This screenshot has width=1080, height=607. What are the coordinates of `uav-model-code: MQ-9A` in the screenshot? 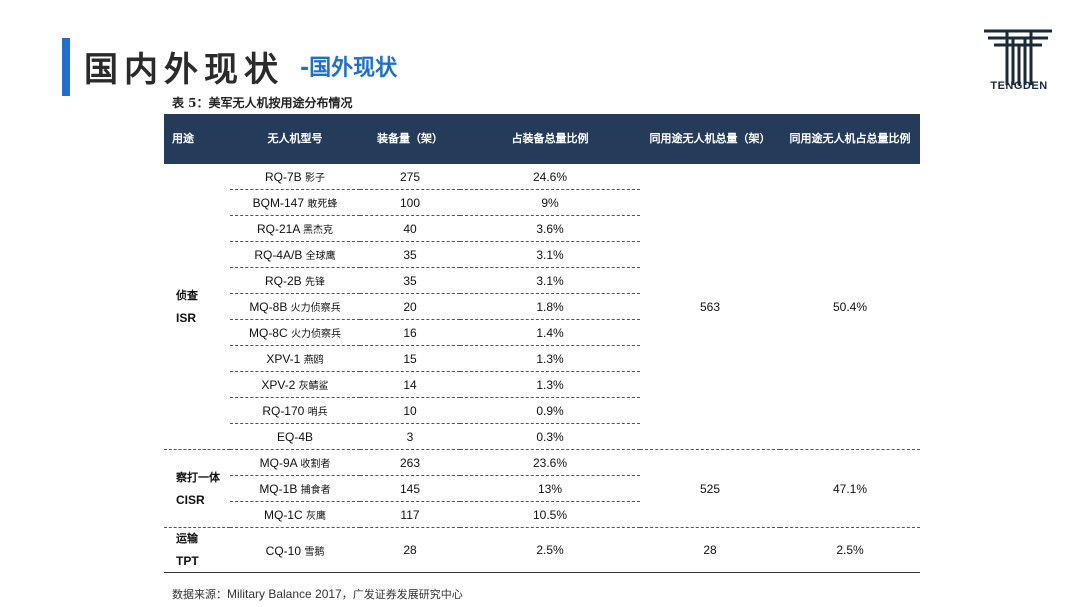 It's located at (278, 463).